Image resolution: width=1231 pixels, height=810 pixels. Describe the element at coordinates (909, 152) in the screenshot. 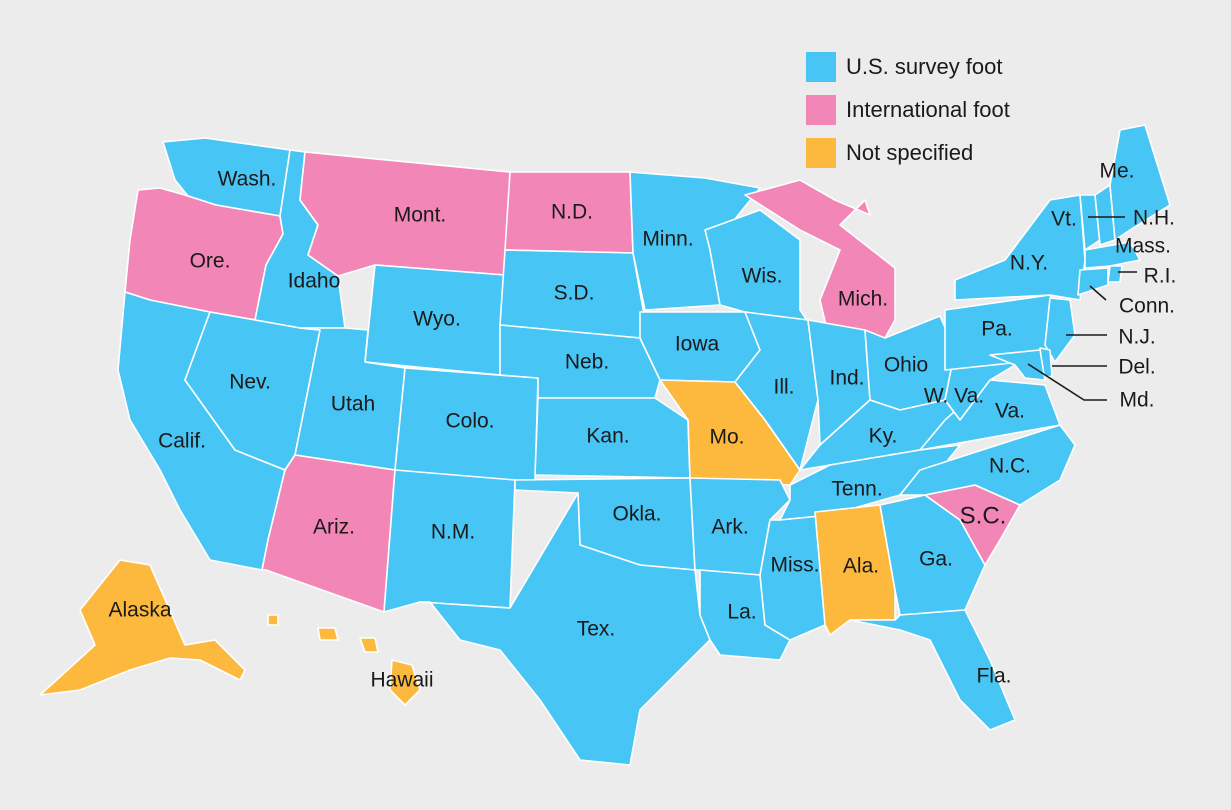

I see `legend-label-not-specified: Not specified` at that location.